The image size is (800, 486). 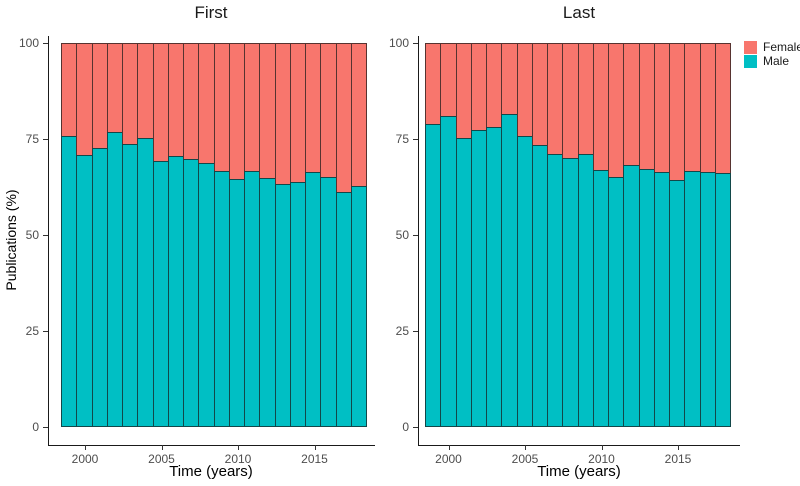 I want to click on female-swatch-icon, so click(x=750, y=47).